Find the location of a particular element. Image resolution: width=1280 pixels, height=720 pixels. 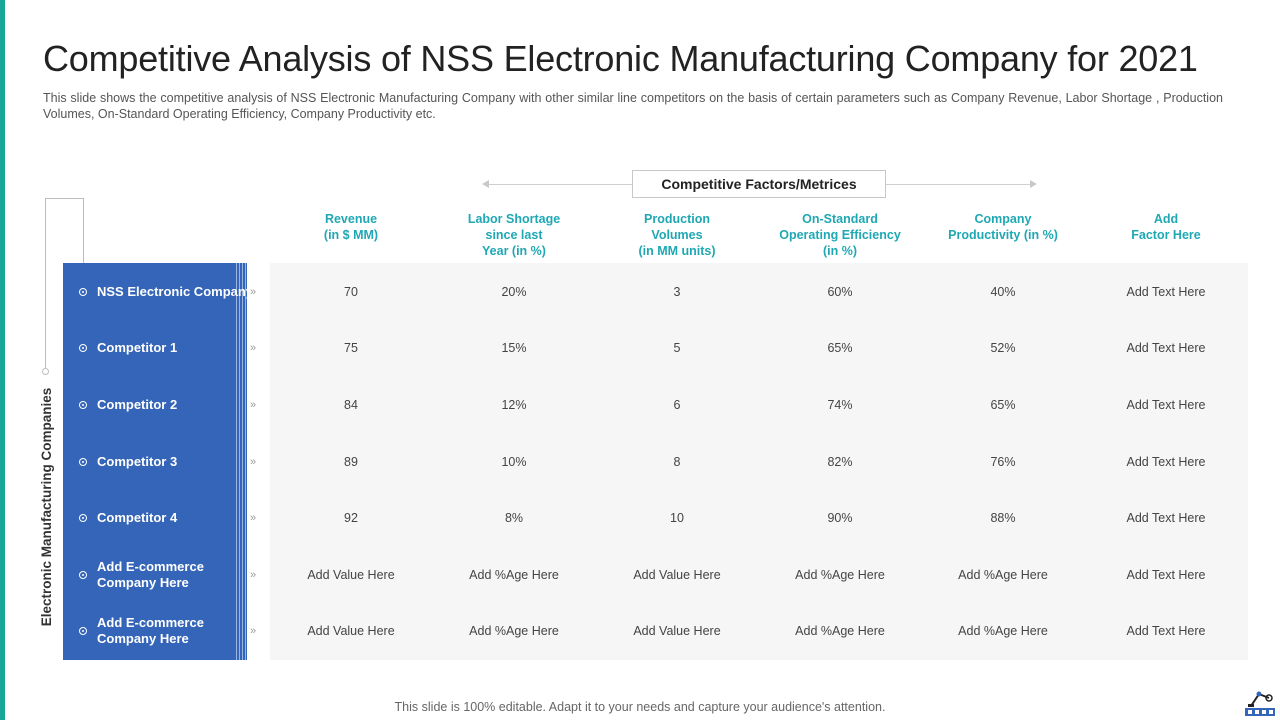

bracket-vertical is located at coordinates (45, 284).